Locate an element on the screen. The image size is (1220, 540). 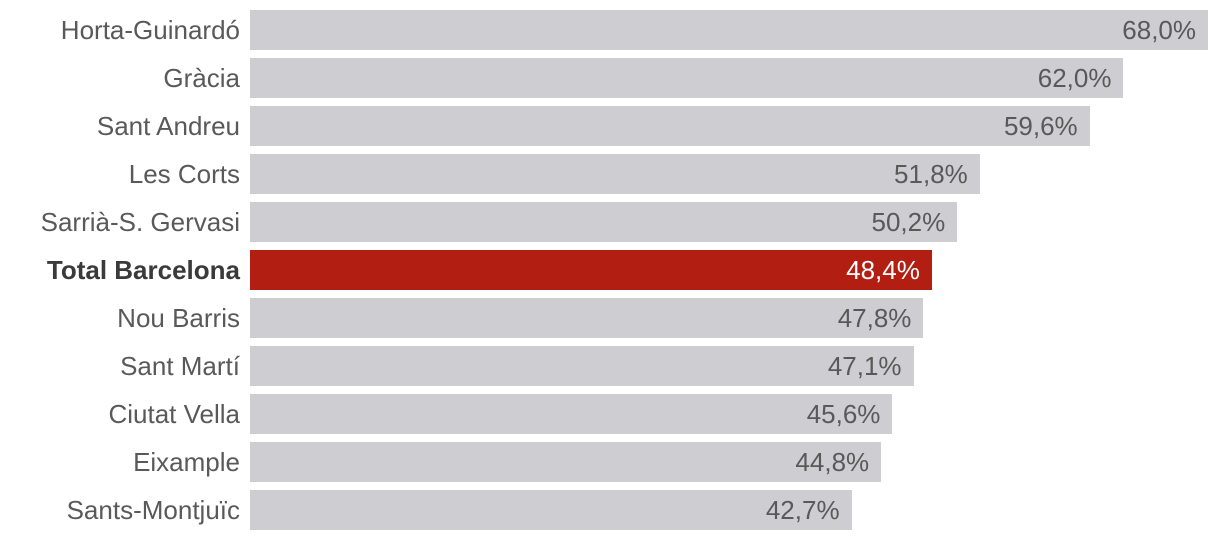
value-label: 59,6% is located at coordinates (1040, 125).